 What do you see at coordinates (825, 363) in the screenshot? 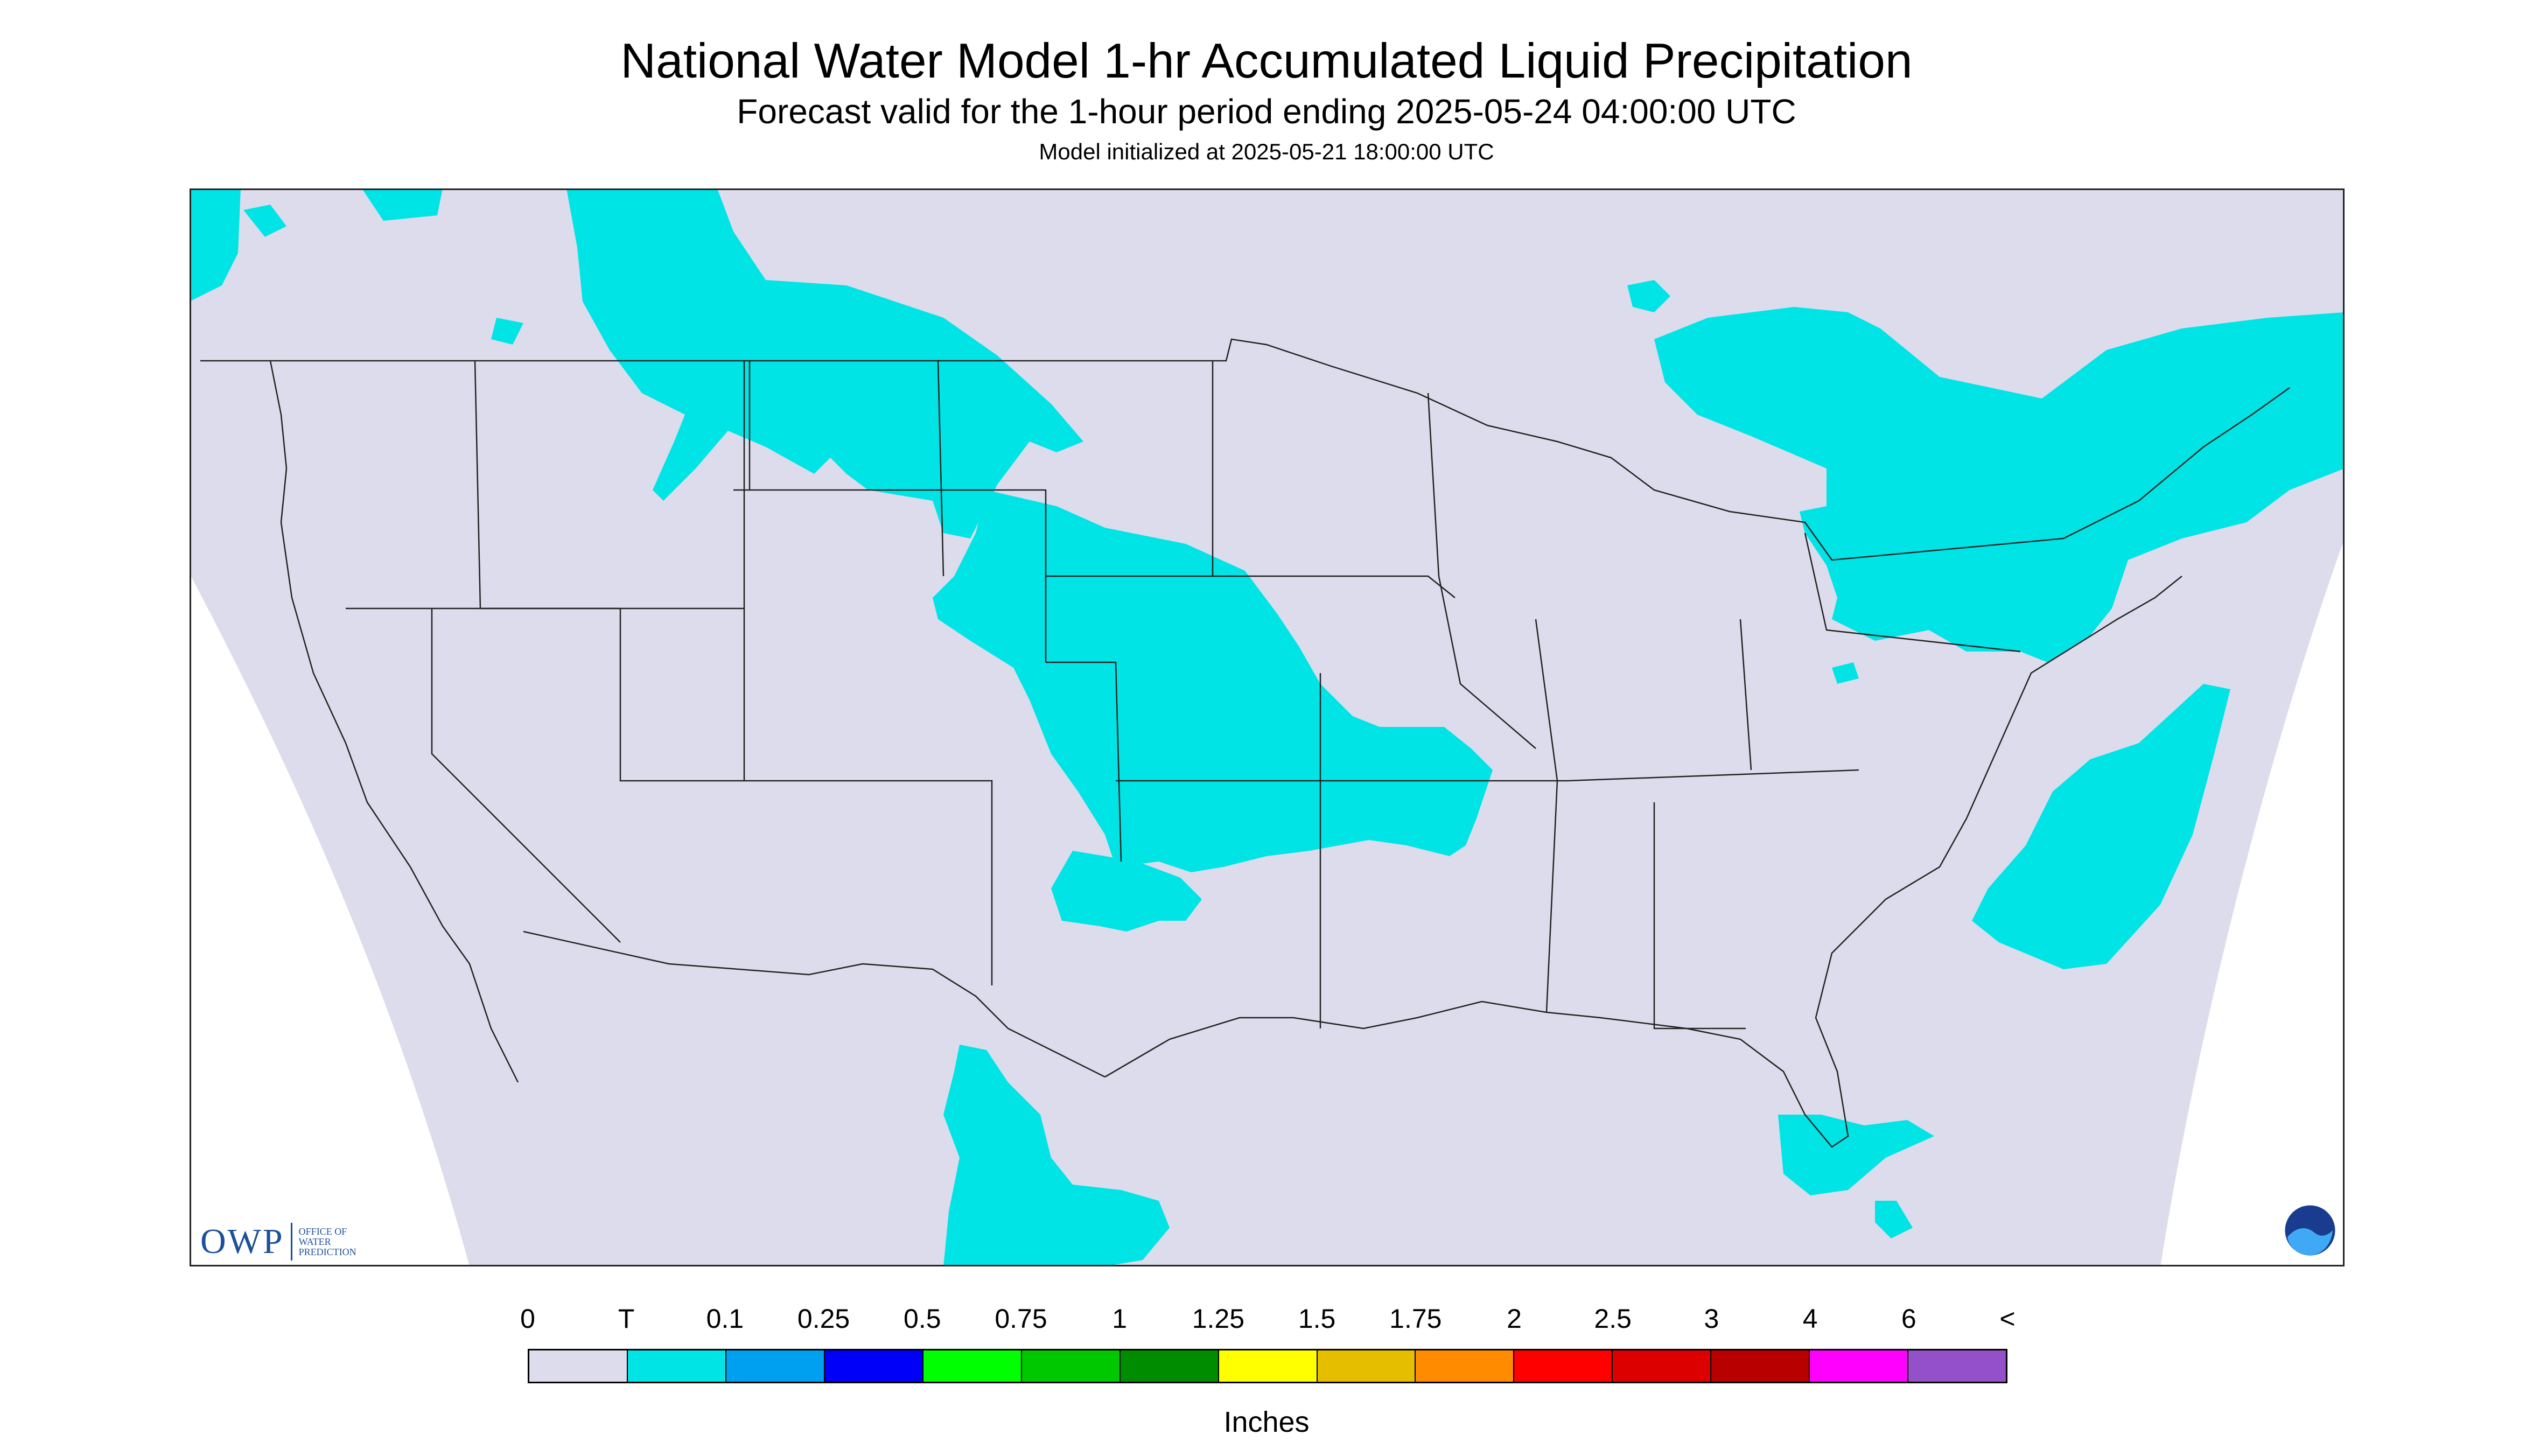
I see `precip-area-northern-plains` at bounding box center [825, 363].